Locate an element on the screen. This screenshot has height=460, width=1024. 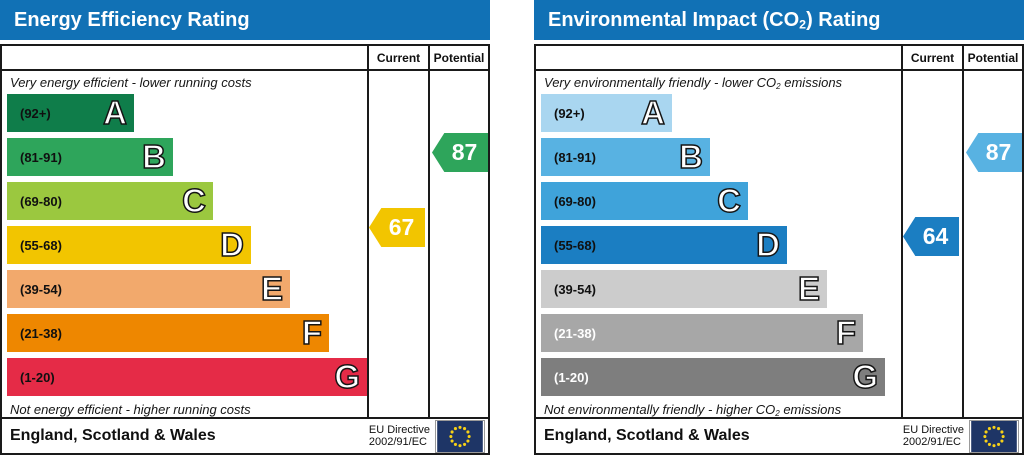
current-rating-arrow: 64 is located at coordinates (931, 236).